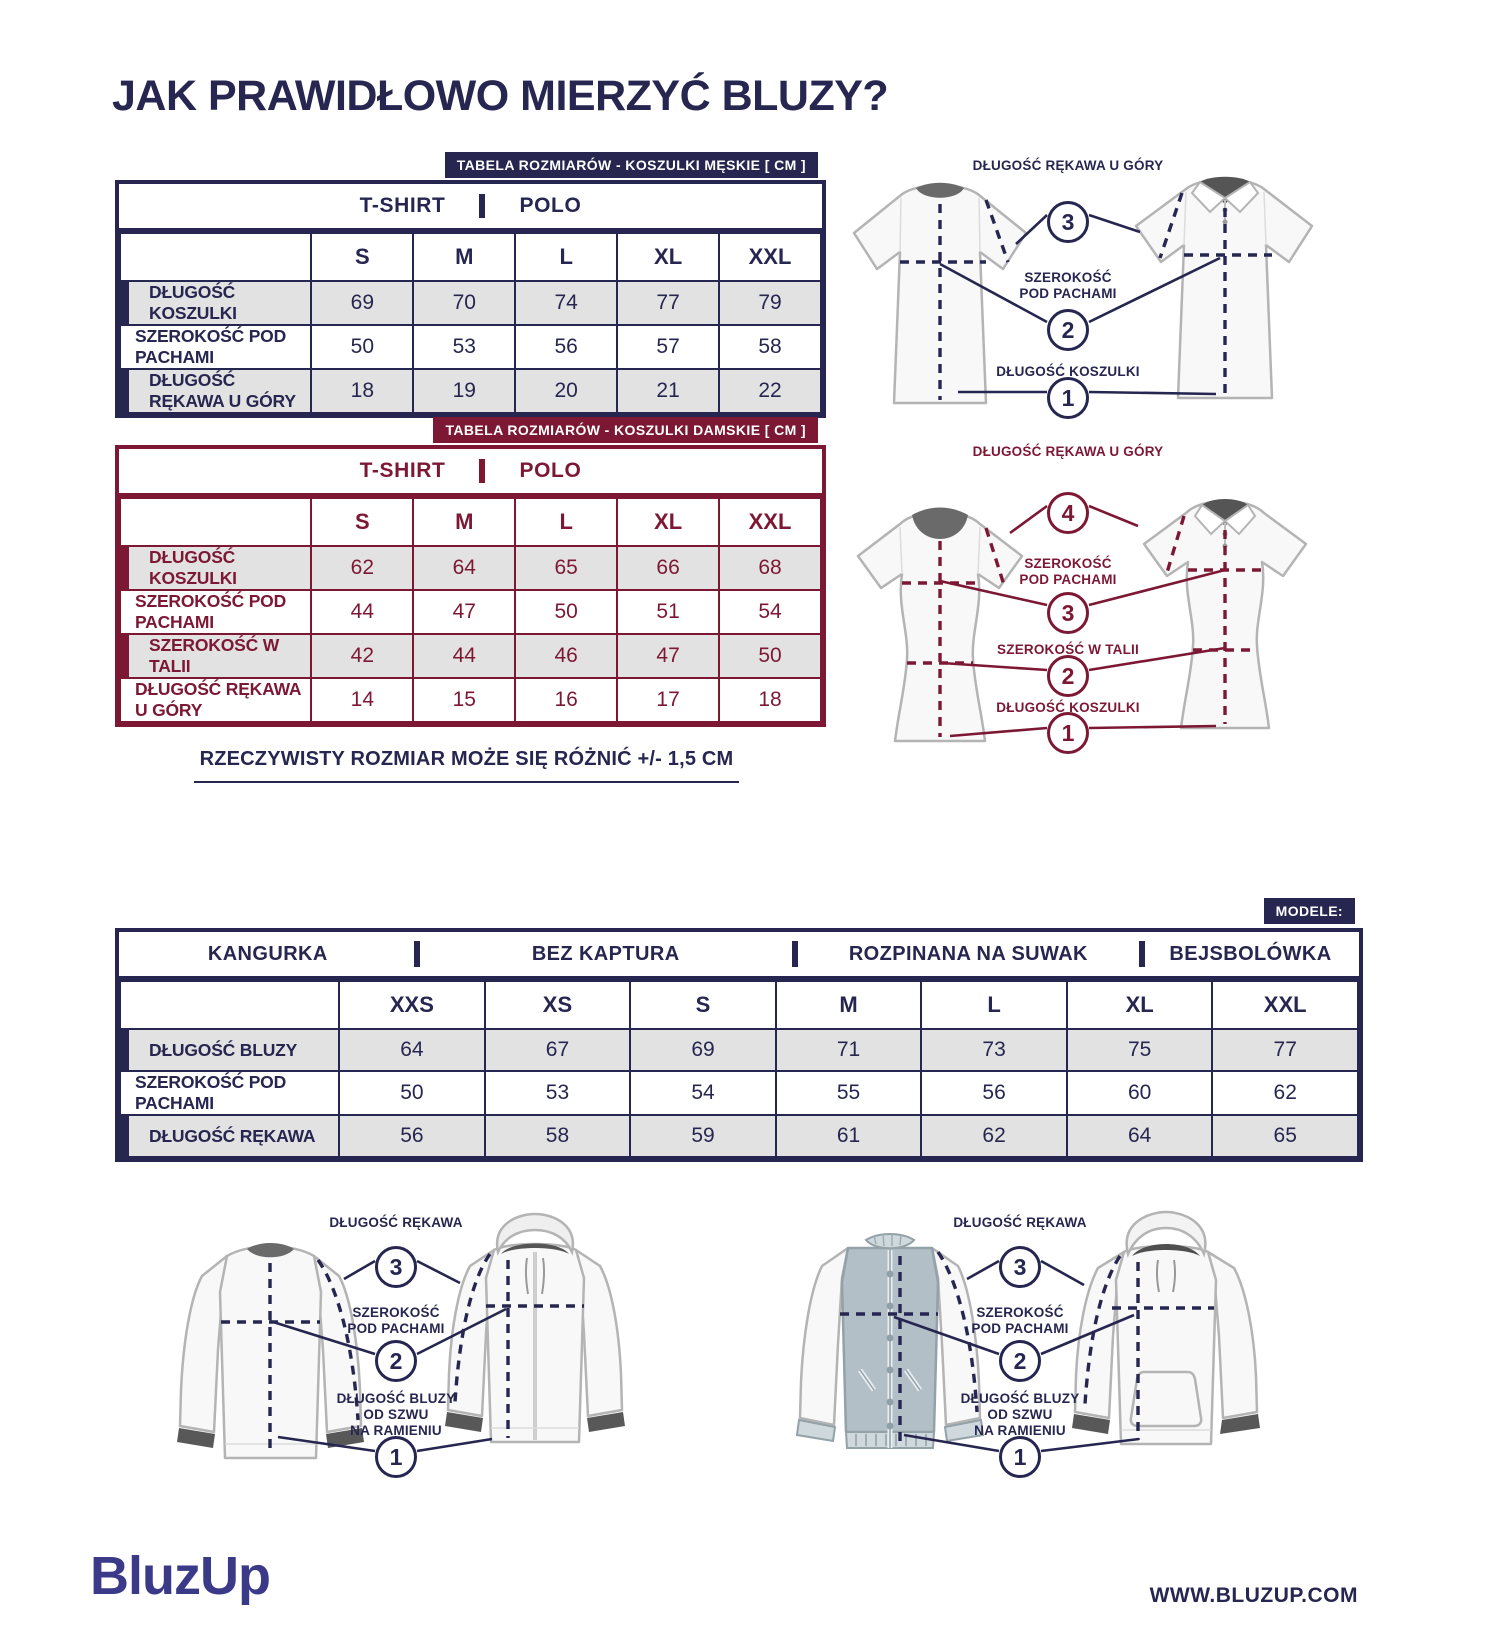 The image size is (1488, 1648). Describe the element at coordinates (1309, 911) in the screenshot. I see `models-badge: MODELE:` at that location.